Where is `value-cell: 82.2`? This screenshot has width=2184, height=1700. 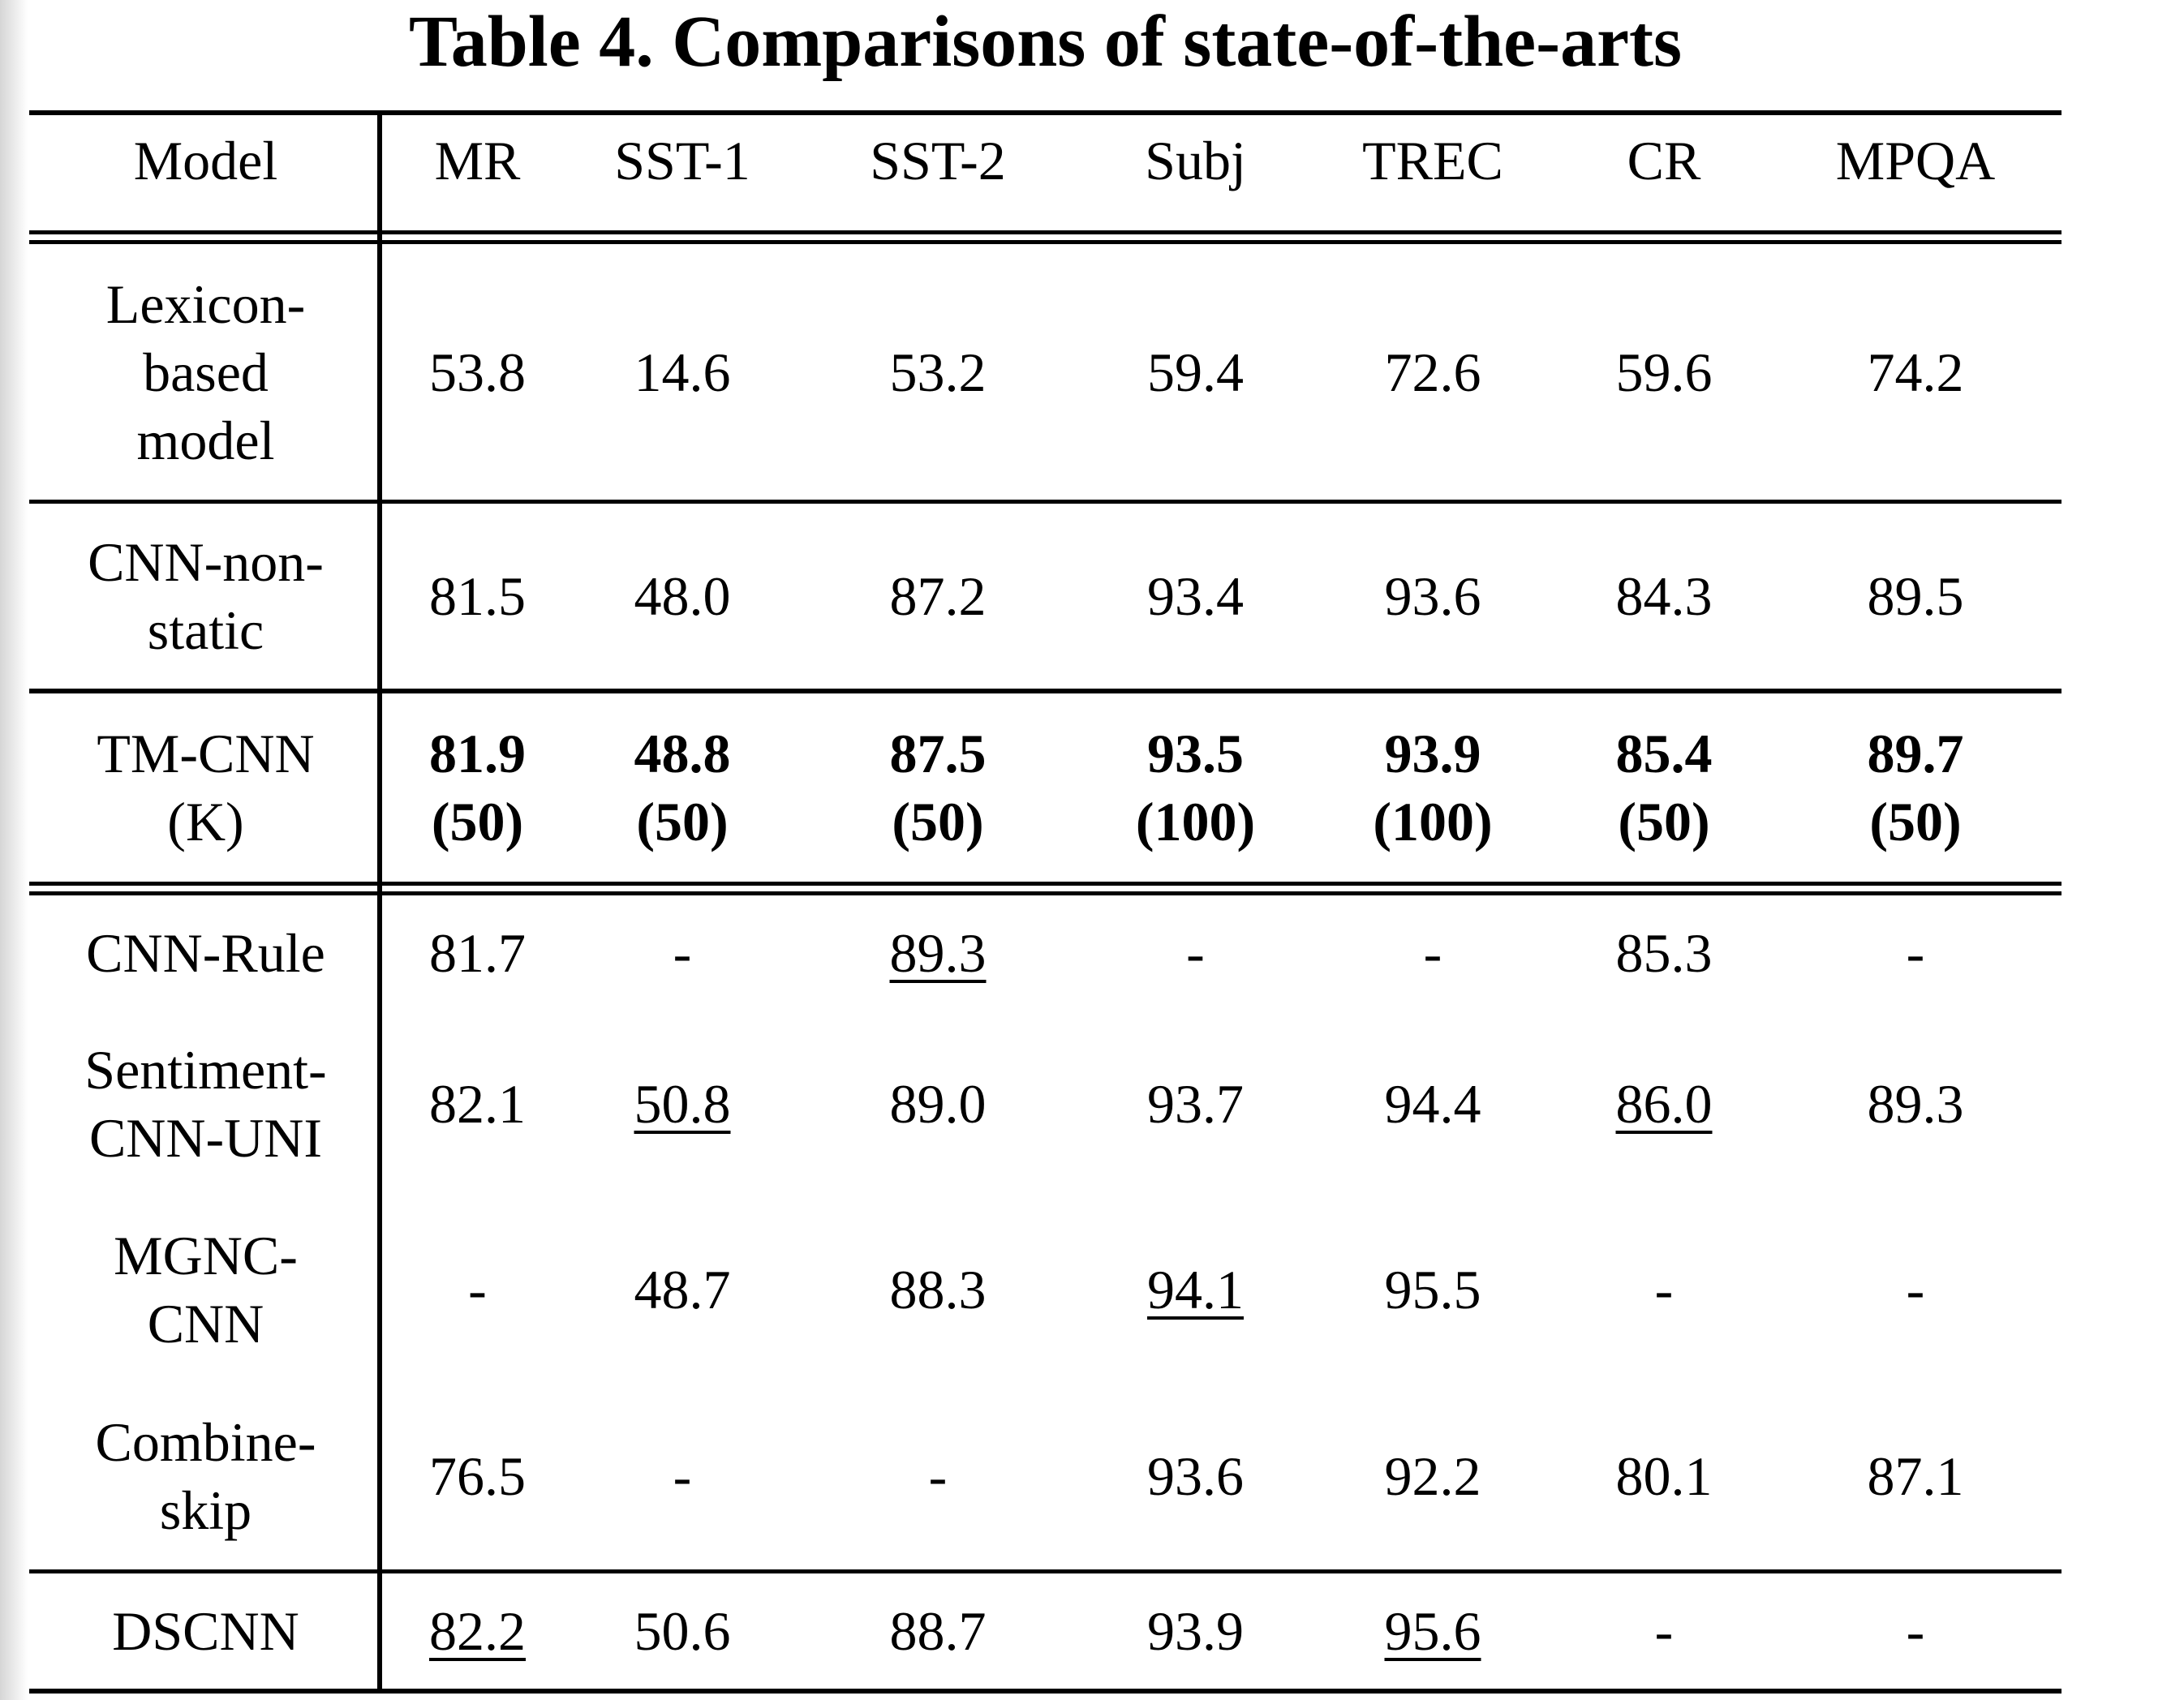
value-cell: 82.2 is located at coordinates (478, 1631).